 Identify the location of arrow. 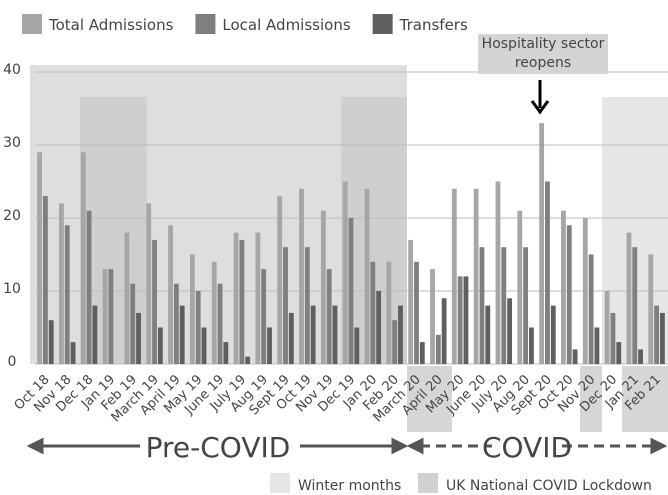
(540, 107).